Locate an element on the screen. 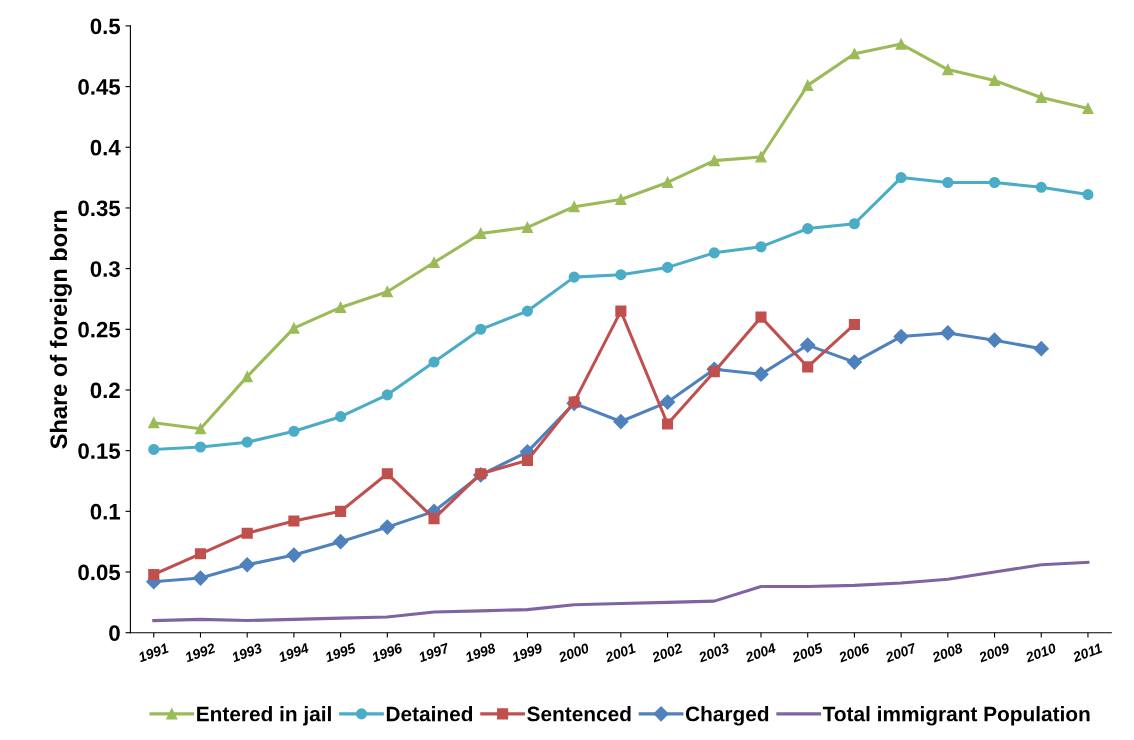 Image resolution: width=1134 pixels, height=740 pixels. x-tick-label: 2000 is located at coordinates (573, 652).